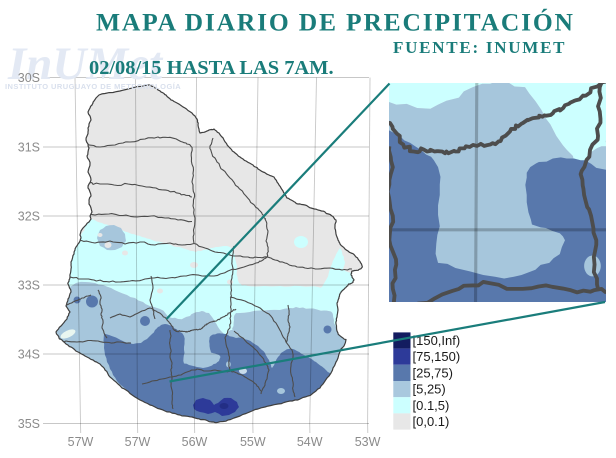  Describe the element at coordinates (431, 421) in the screenshot. I see `svg-text: [0,0.1)` at that location.